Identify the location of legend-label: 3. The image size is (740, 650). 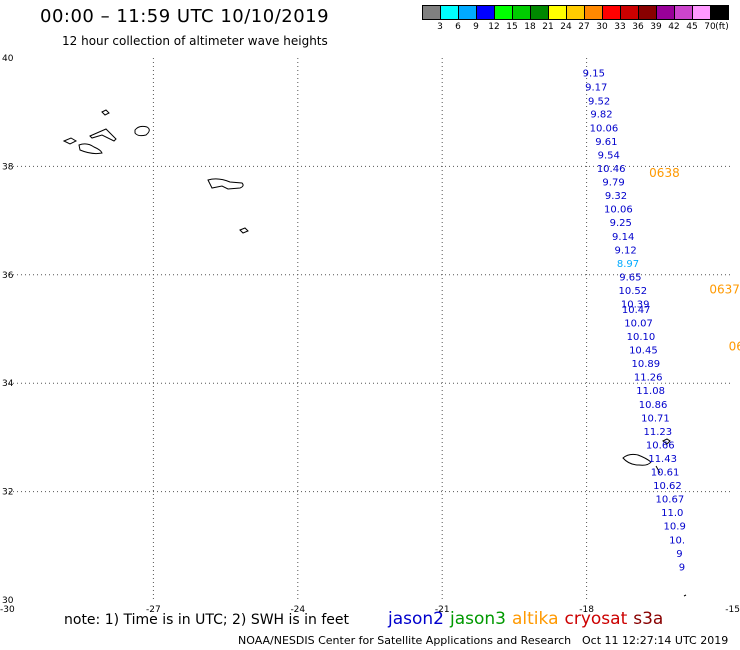
(440, 27).